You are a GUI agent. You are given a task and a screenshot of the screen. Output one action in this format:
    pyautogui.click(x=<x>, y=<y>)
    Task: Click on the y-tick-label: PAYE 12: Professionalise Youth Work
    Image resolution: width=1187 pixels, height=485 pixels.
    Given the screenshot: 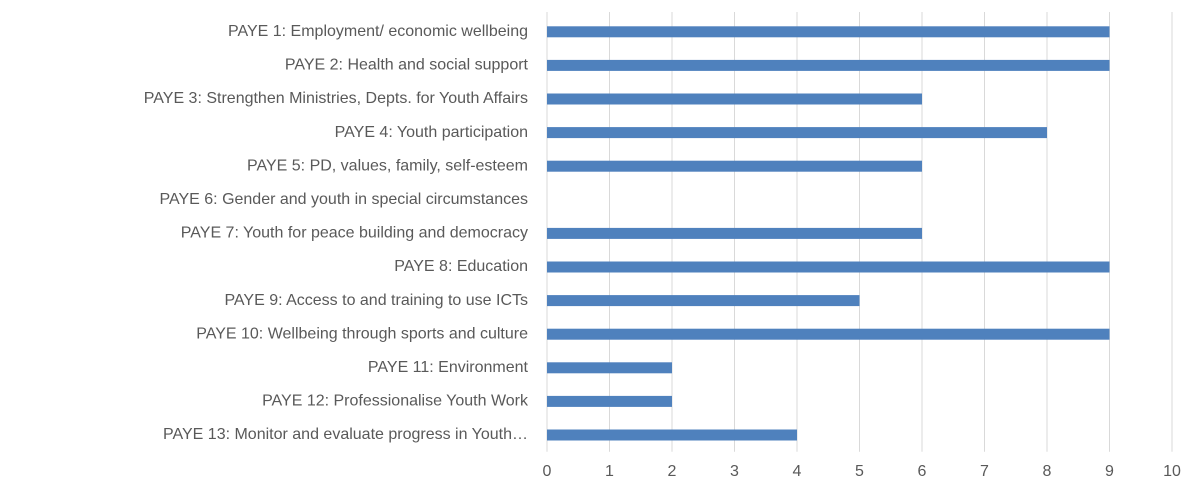 What is the action you would take?
    pyautogui.click(x=395, y=401)
    